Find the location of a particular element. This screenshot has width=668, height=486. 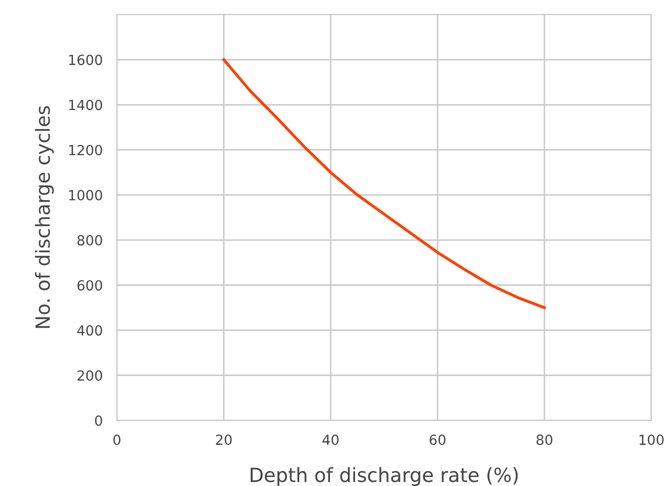

x-axis-title: Depth of discharge rate (%) is located at coordinates (384, 476).